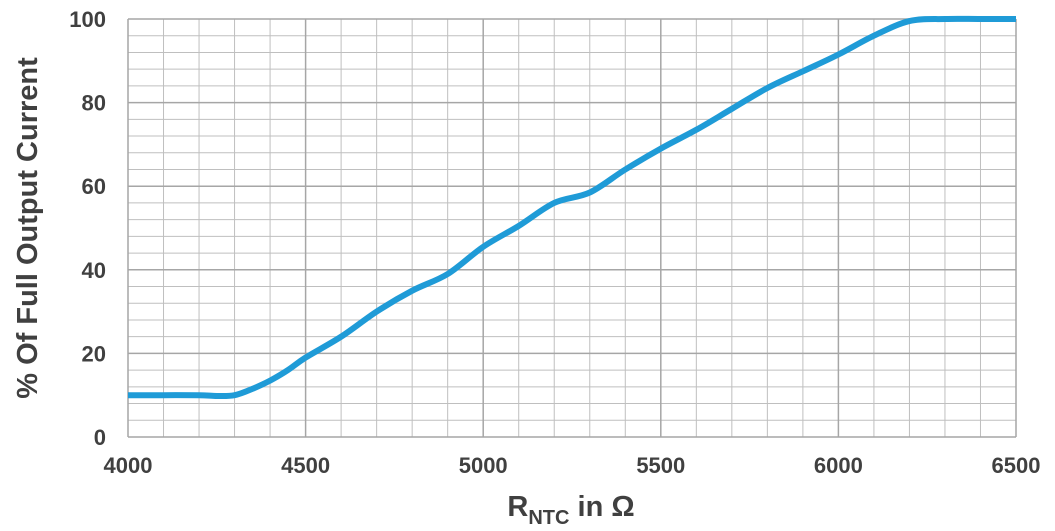  What do you see at coordinates (483, 465) in the screenshot?
I see `x-tick-label: 5000` at bounding box center [483, 465].